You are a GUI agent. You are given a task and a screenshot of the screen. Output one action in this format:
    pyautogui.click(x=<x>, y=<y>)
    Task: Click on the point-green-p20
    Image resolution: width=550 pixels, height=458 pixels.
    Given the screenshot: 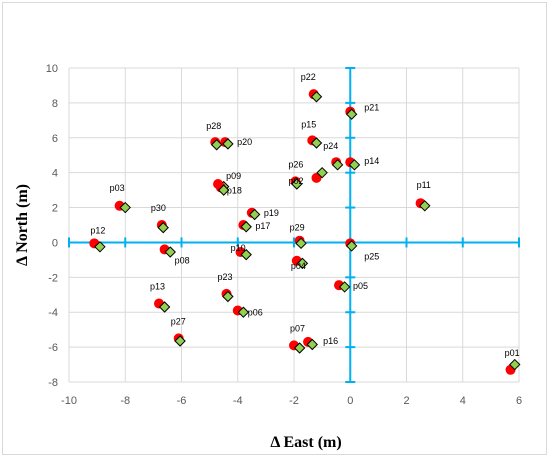 What is the action you would take?
    pyautogui.click(x=228, y=144)
    